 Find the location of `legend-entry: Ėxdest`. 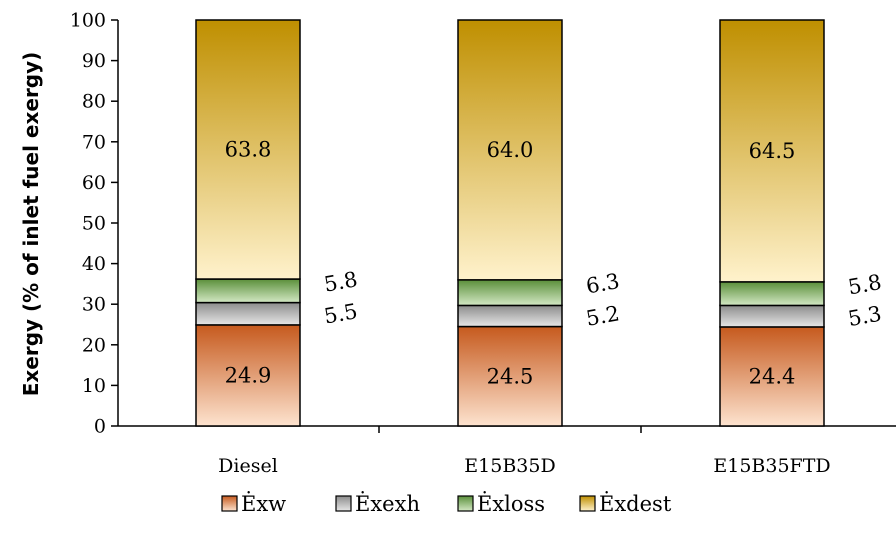

legend-entry: Ėxdest is located at coordinates (635, 504).